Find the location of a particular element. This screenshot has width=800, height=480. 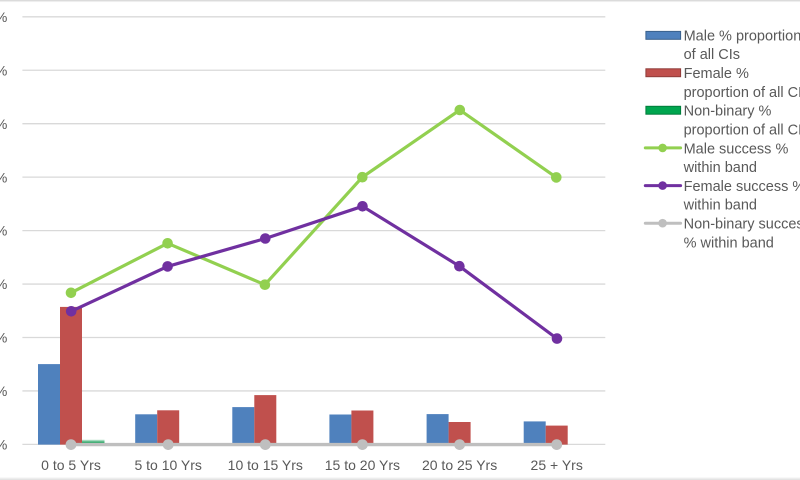

svg-text: 10% is located at coordinates (3, 338).